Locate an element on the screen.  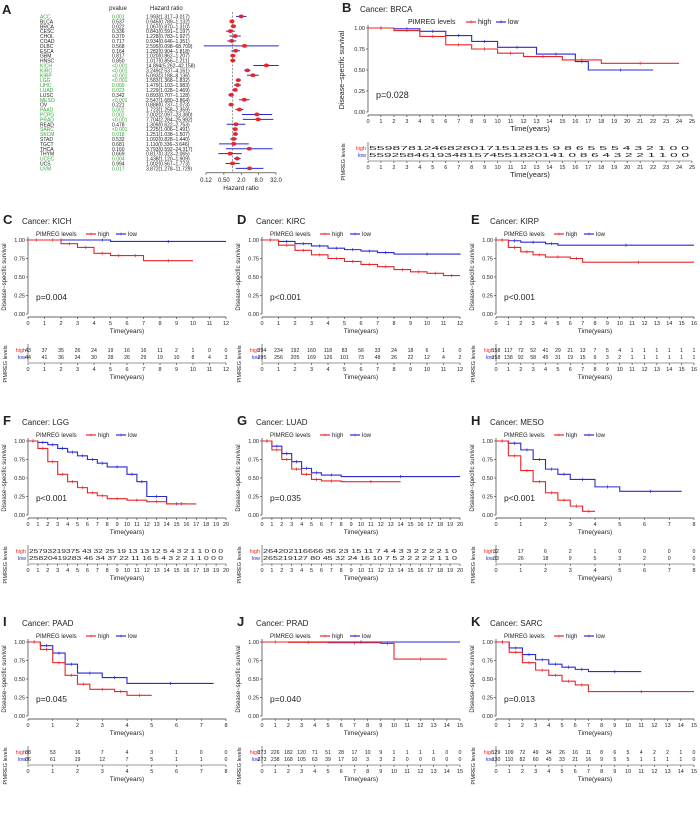
risk-x-tick-label: 7 is located at coordinates (97, 571).